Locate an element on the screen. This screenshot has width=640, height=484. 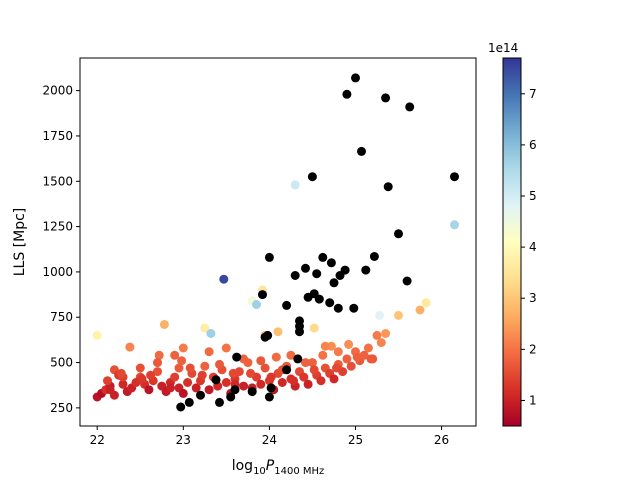
colorbar-tick-label: 2 is located at coordinates (533, 349).